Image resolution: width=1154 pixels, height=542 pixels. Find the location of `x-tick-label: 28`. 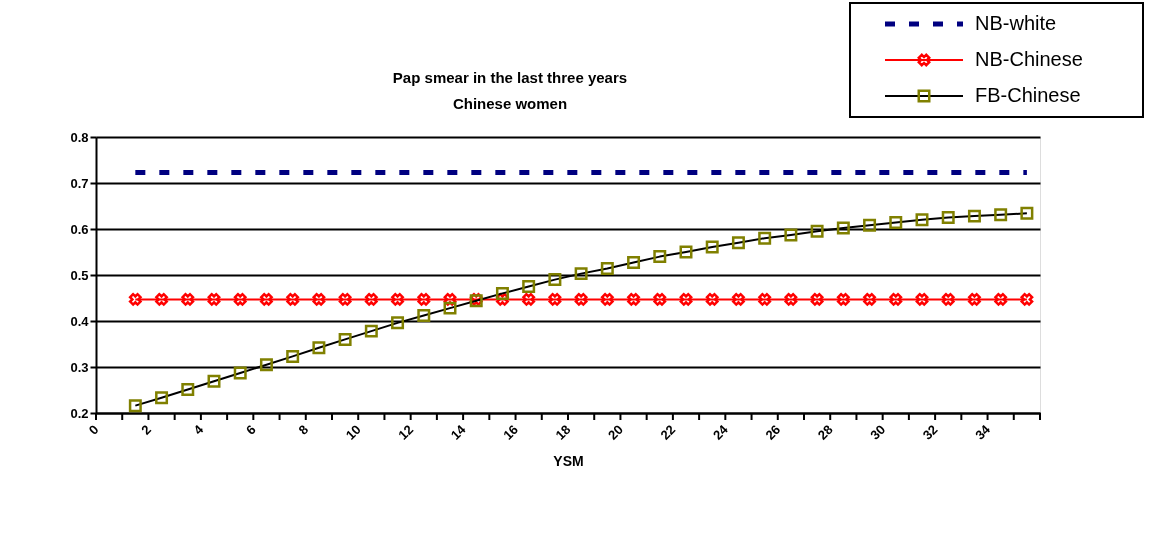

x-tick-label: 28 is located at coordinates (825, 432).